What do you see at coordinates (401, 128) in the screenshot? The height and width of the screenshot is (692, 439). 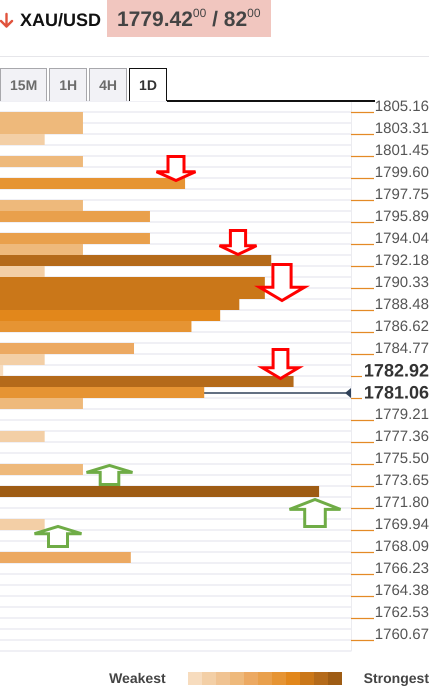 I see `y-tick-label: 1803.31` at bounding box center [401, 128].